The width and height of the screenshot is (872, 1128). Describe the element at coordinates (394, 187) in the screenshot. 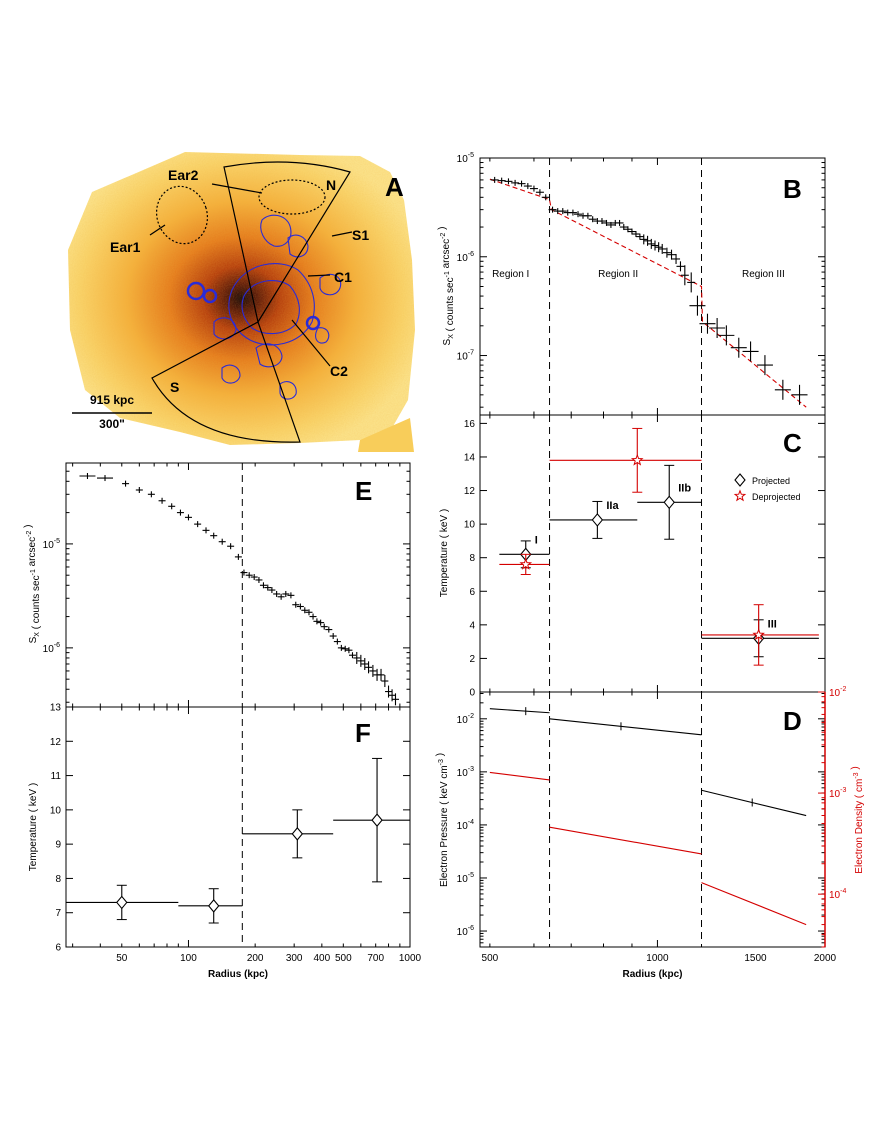

I see `panel-letter-a: A` at that location.